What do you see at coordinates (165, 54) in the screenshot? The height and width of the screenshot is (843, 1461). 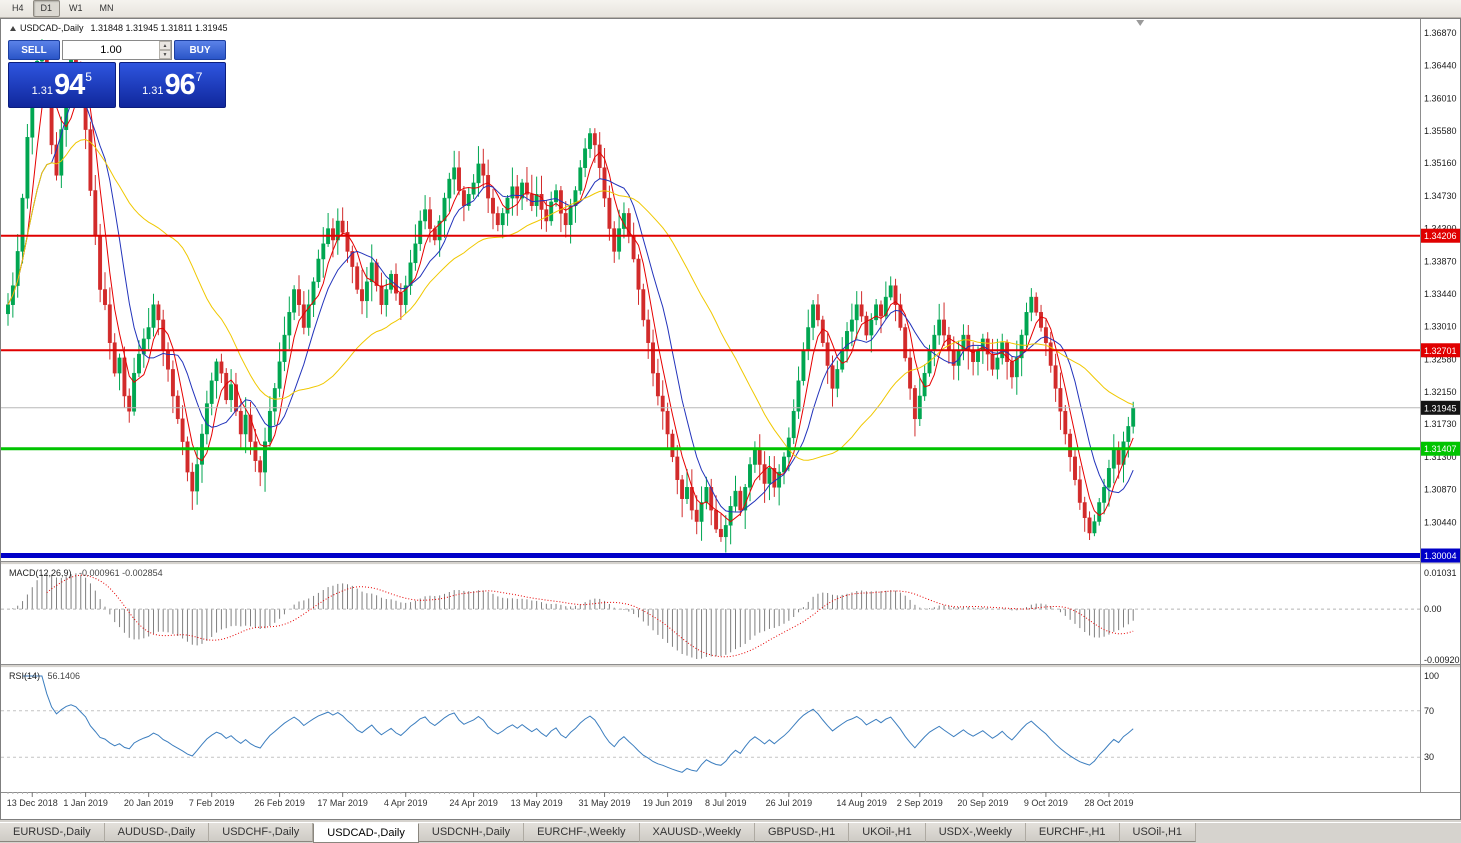 I see `volume-decrease-button: ▼` at bounding box center [165, 54].